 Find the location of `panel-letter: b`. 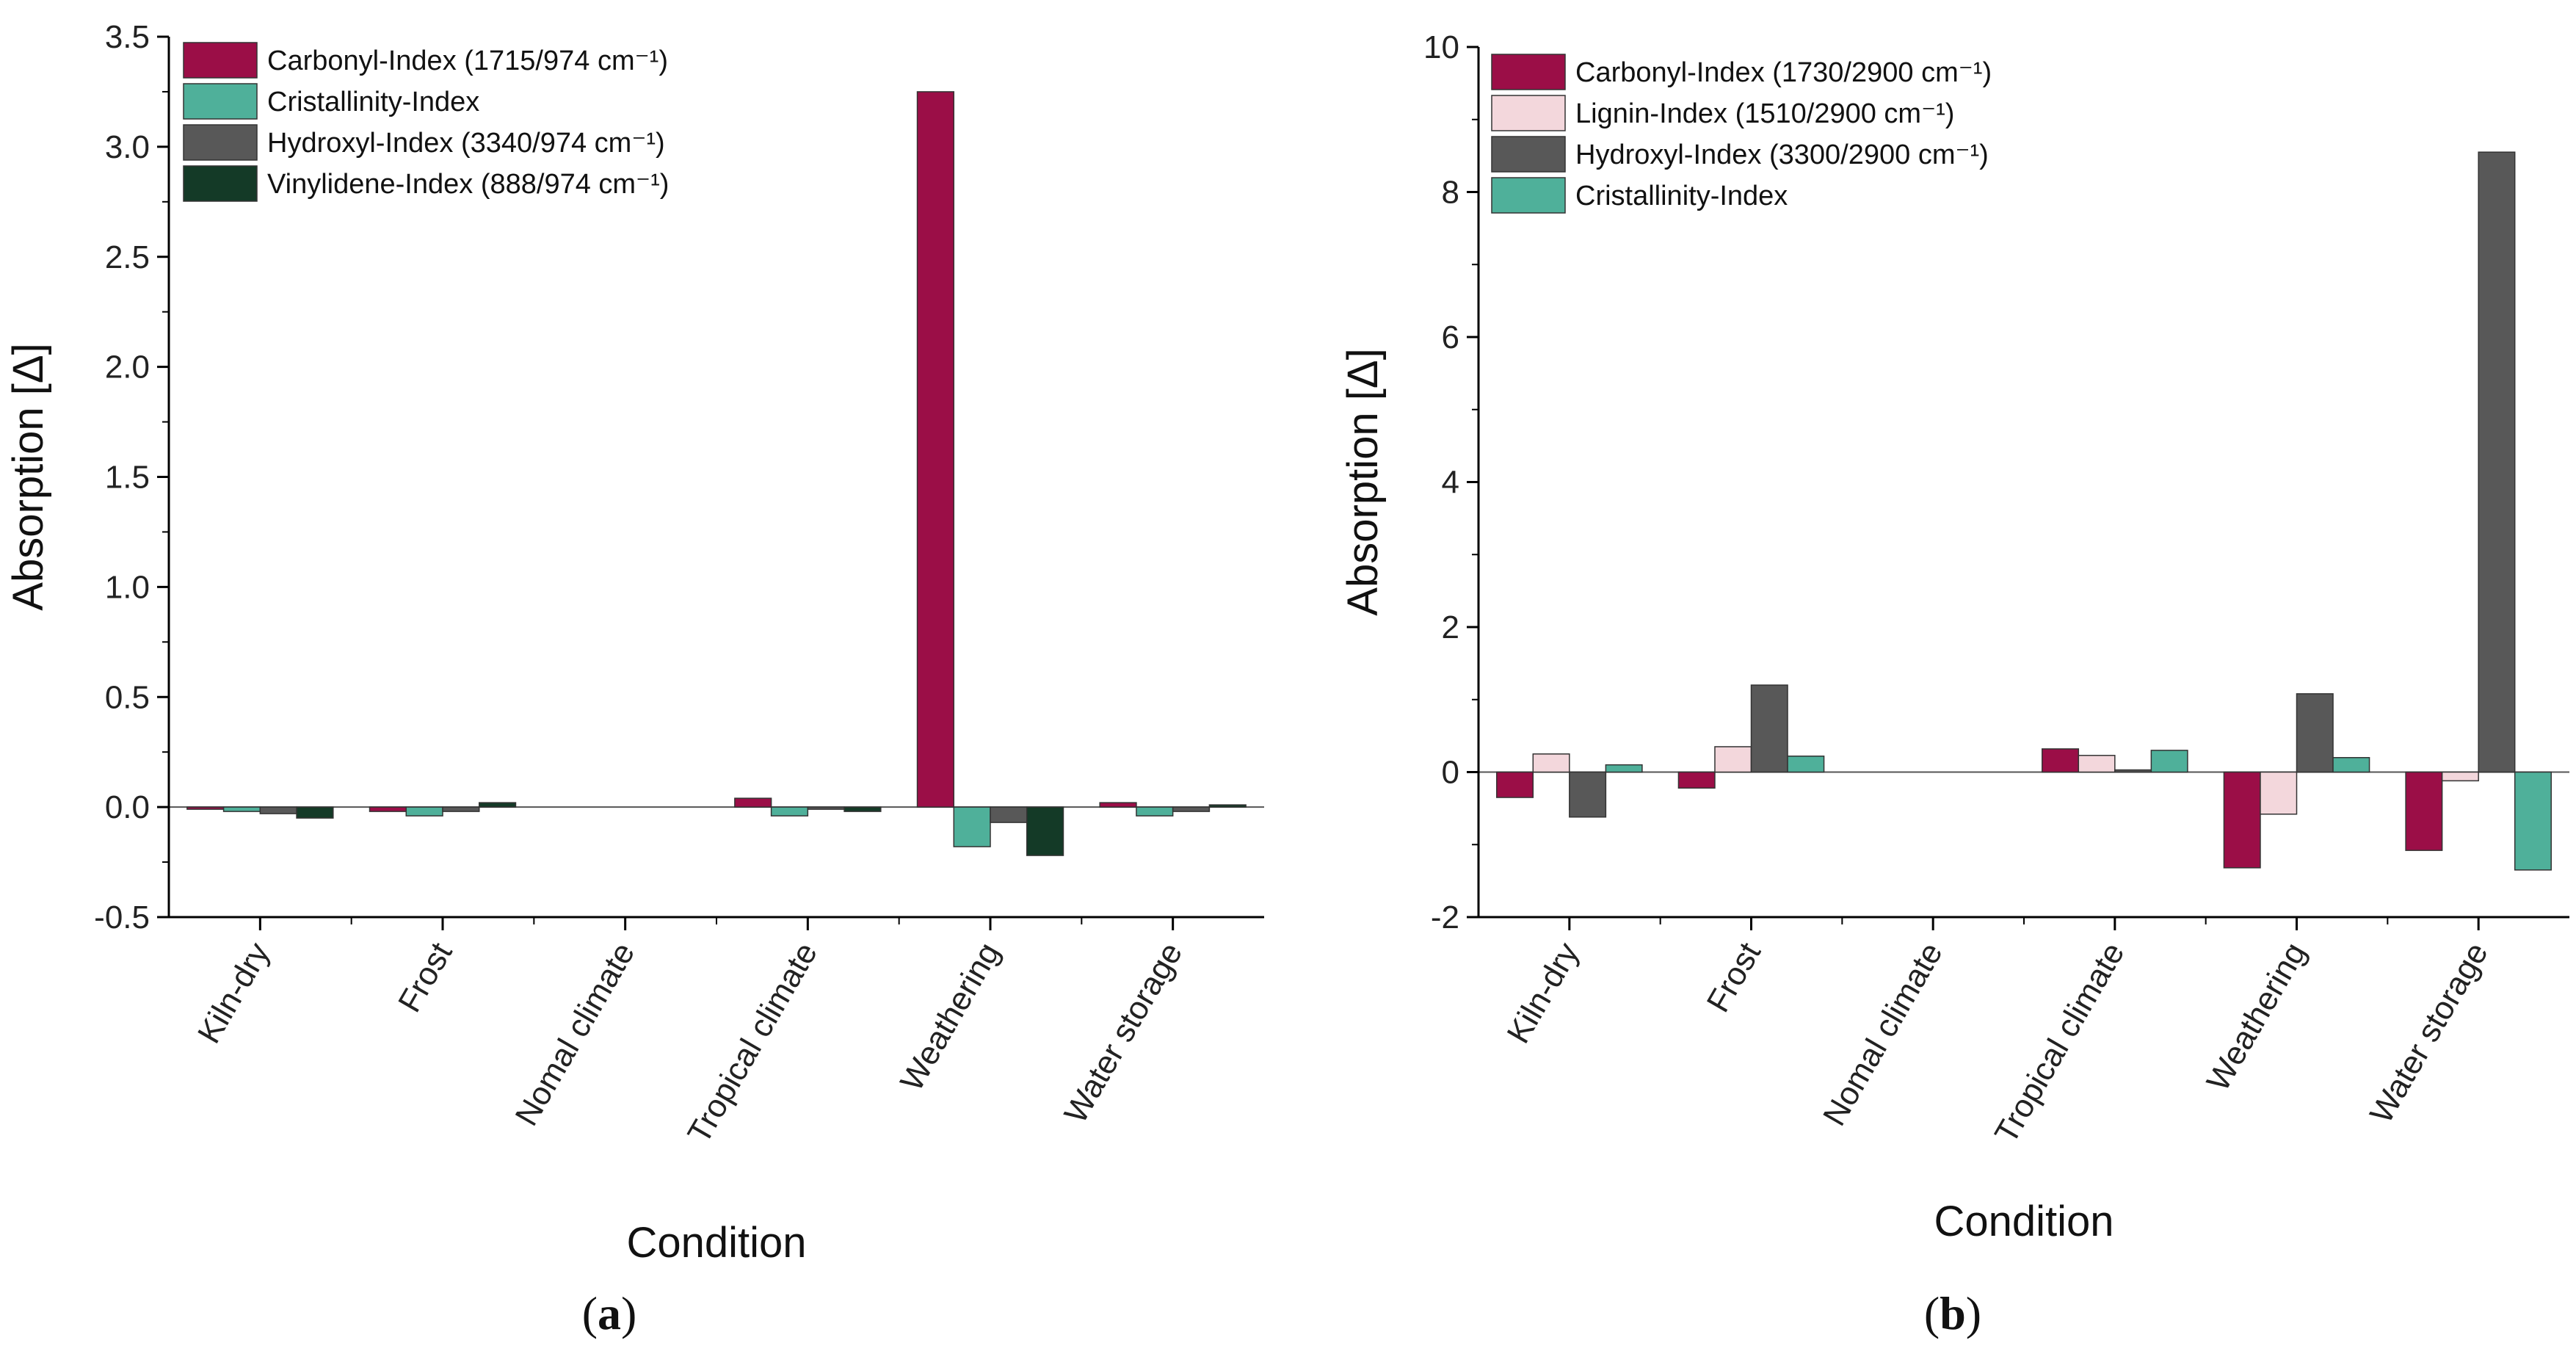

panel-letter: b is located at coordinates (1953, 1313).